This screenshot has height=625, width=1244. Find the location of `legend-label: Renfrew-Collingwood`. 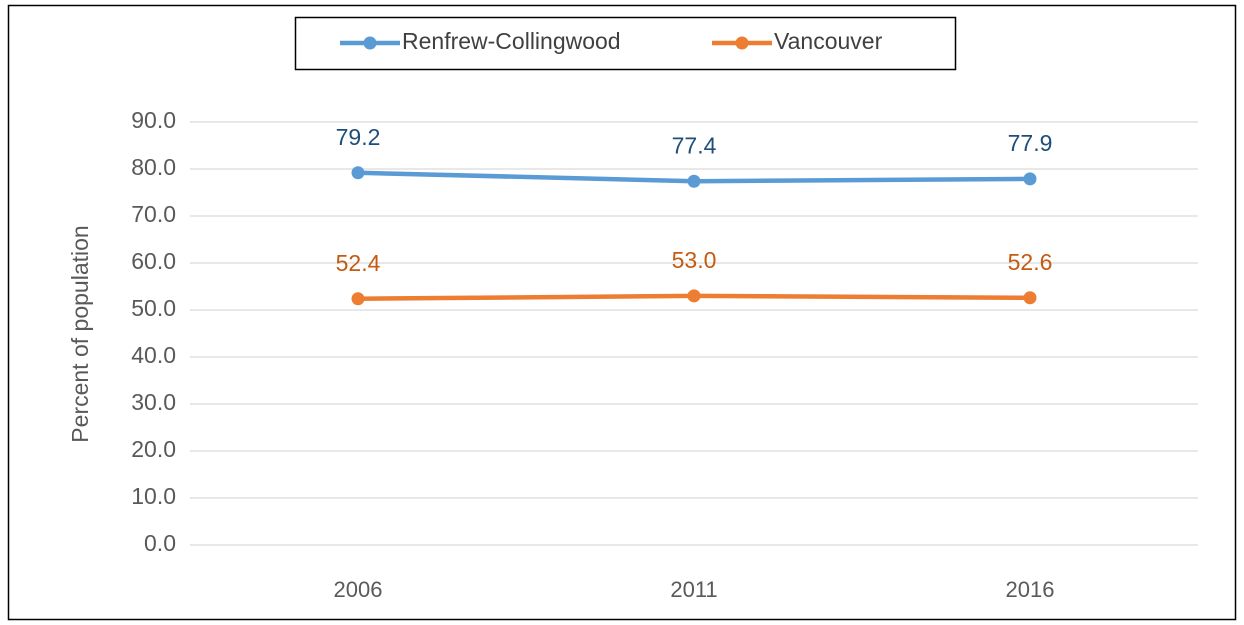

legend-label: Renfrew-Collingwood is located at coordinates (511, 41).